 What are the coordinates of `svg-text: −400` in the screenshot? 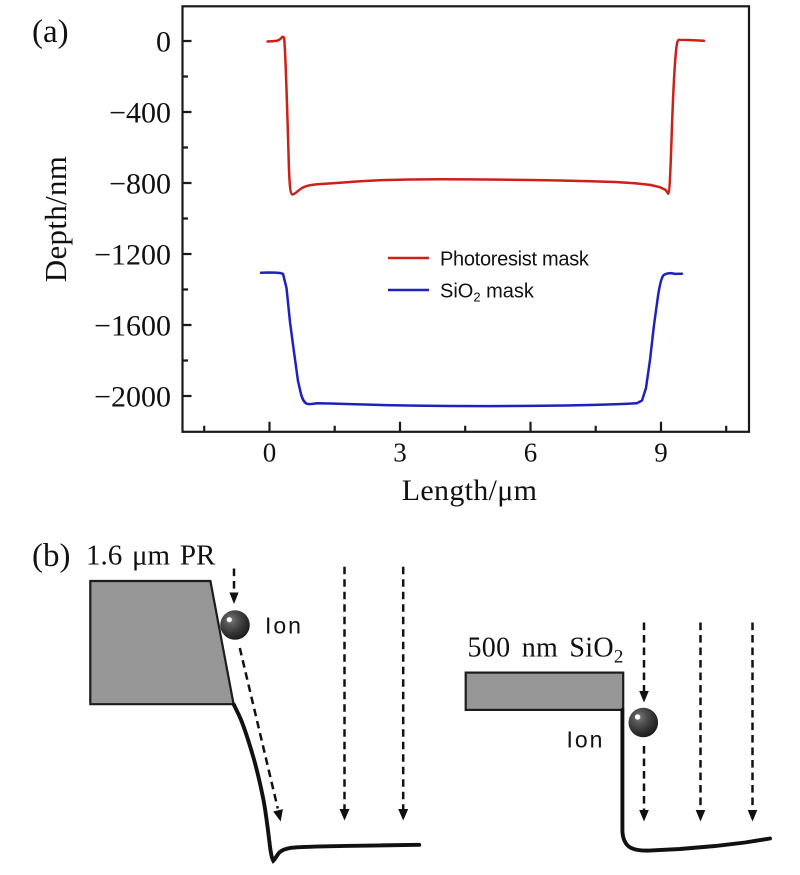 It's located at (140, 113).